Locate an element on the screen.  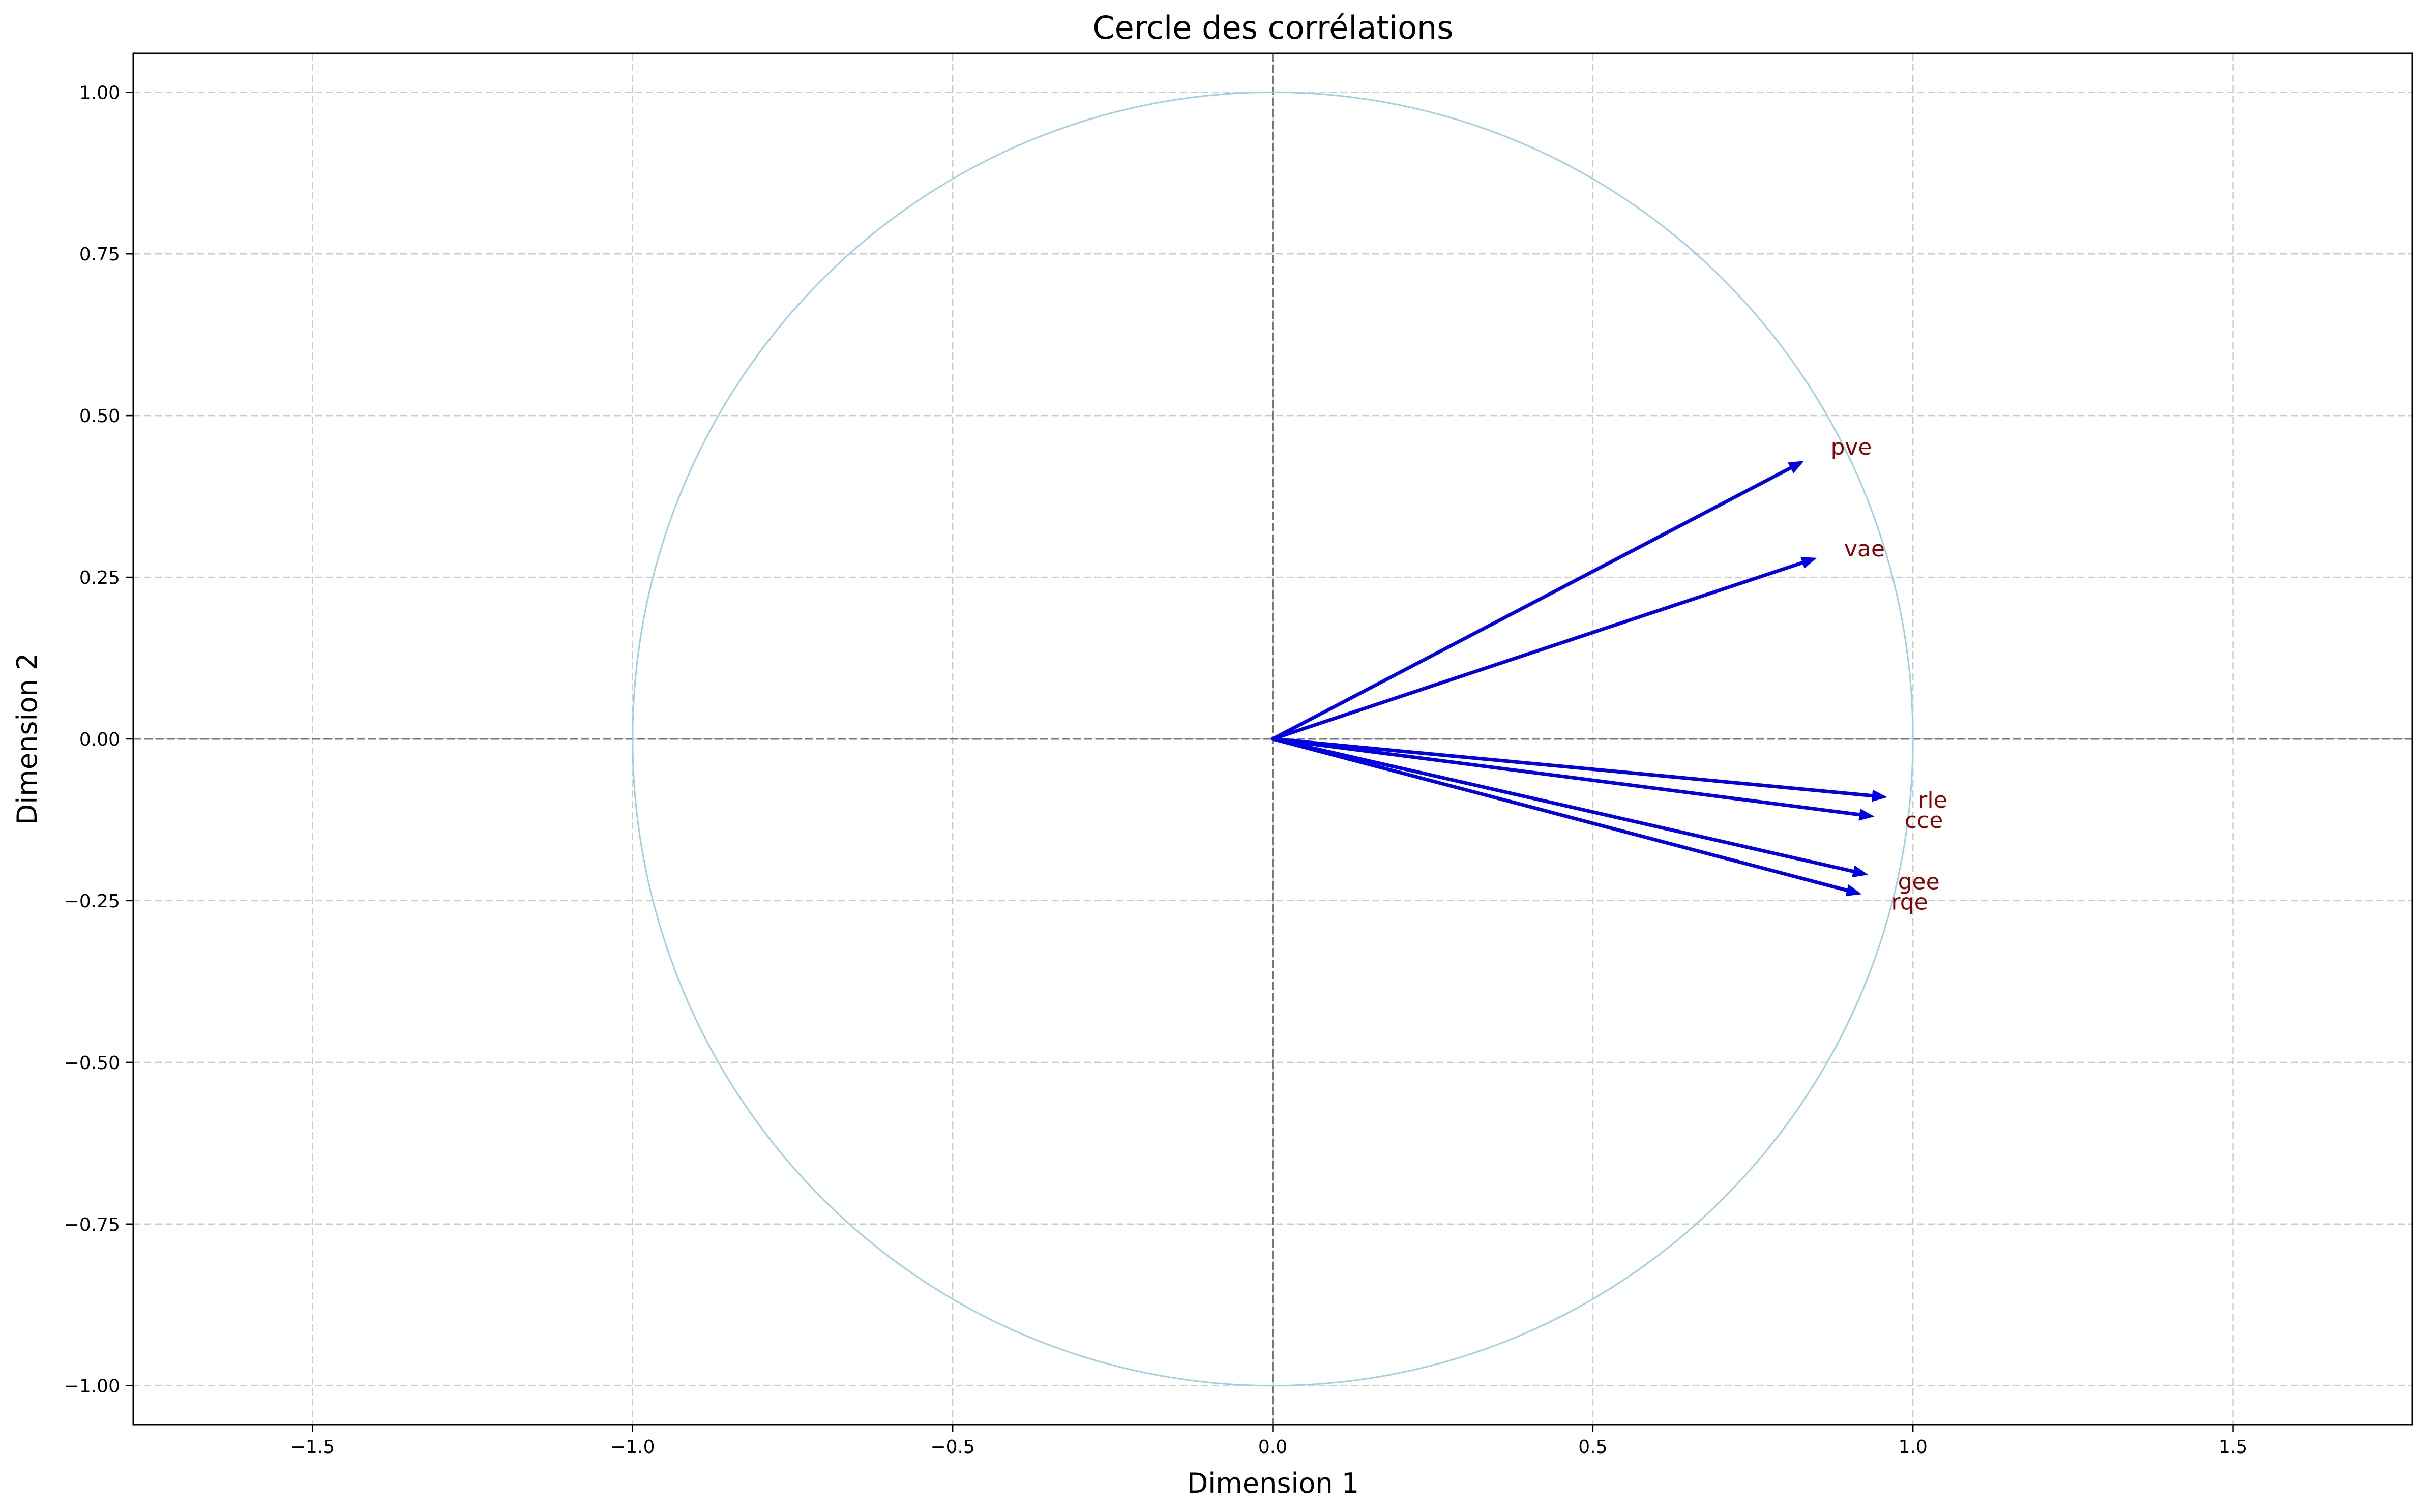
y-tick-label: −0.25 is located at coordinates (92, 901).